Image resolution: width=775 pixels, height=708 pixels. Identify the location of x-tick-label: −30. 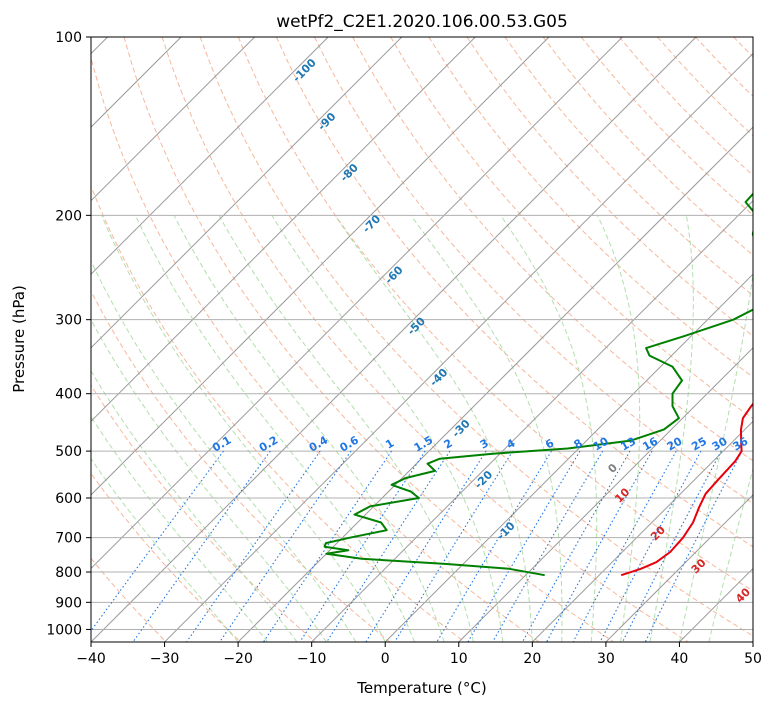
(165, 659).